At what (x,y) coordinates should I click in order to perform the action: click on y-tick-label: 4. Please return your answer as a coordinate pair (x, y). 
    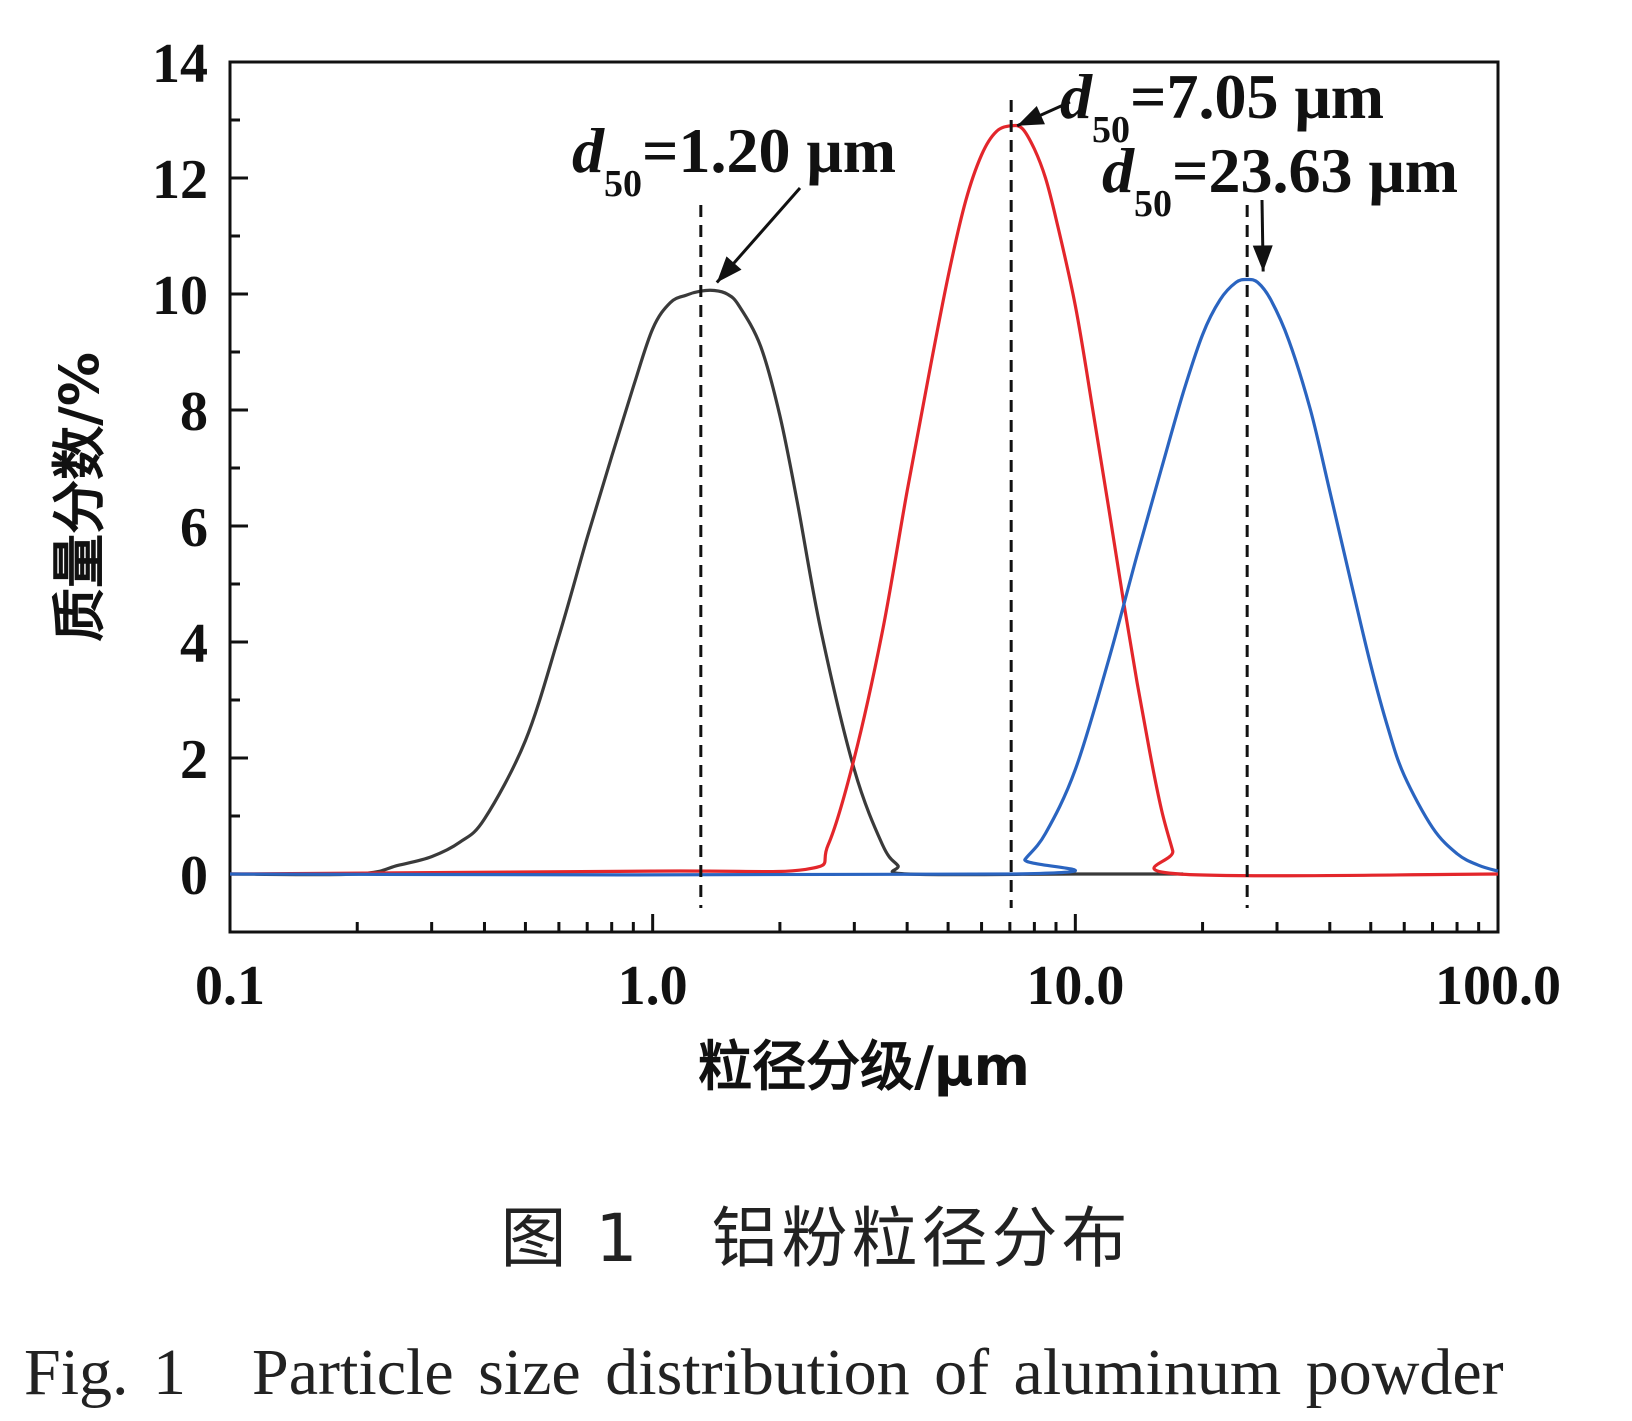
    Looking at the image, I should click on (194, 644).